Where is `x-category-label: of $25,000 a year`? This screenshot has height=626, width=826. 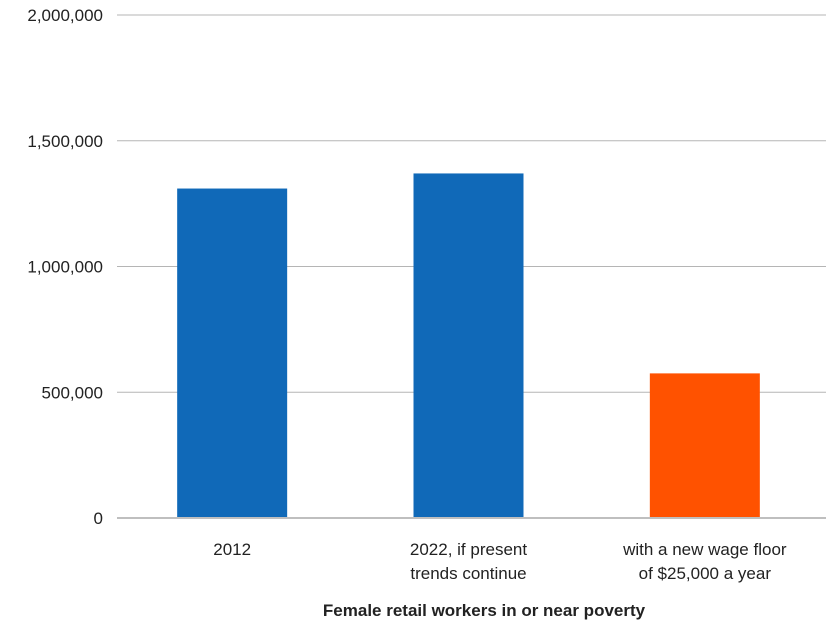
x-category-label: of $25,000 a year is located at coordinates (705, 573).